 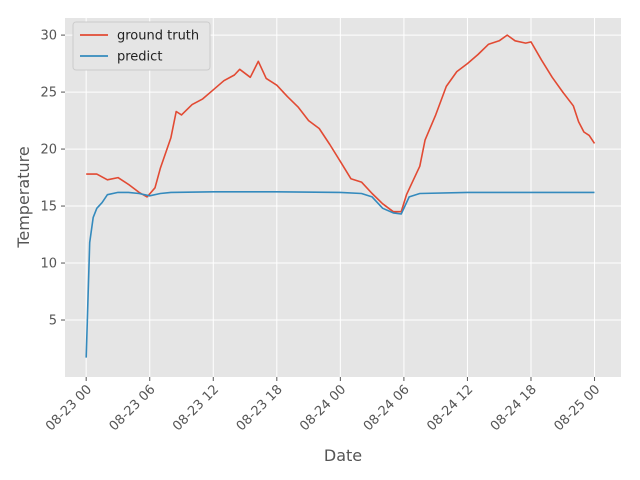 I want to click on legend-label: ground truth, so click(x=158, y=36).